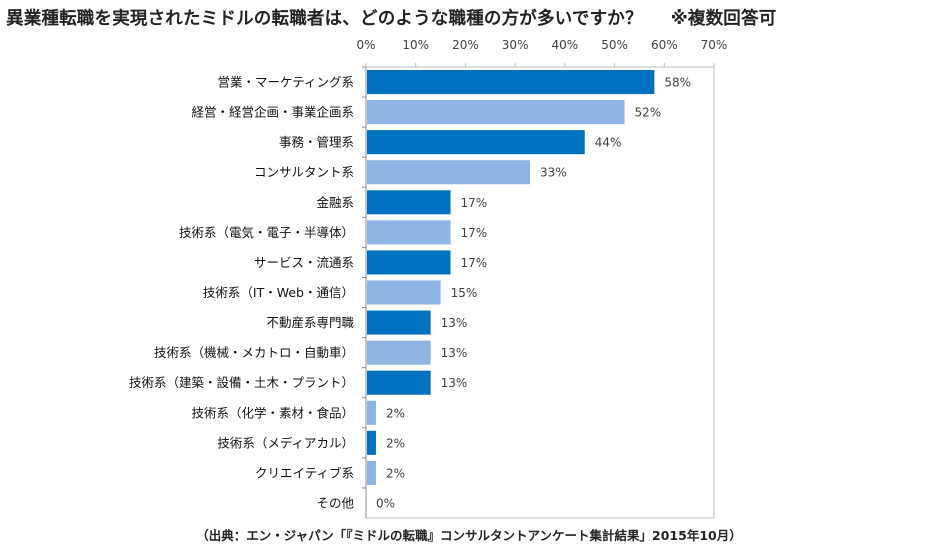  Describe the element at coordinates (565, 45) in the screenshot. I see `x-tick-label: 40%` at that location.